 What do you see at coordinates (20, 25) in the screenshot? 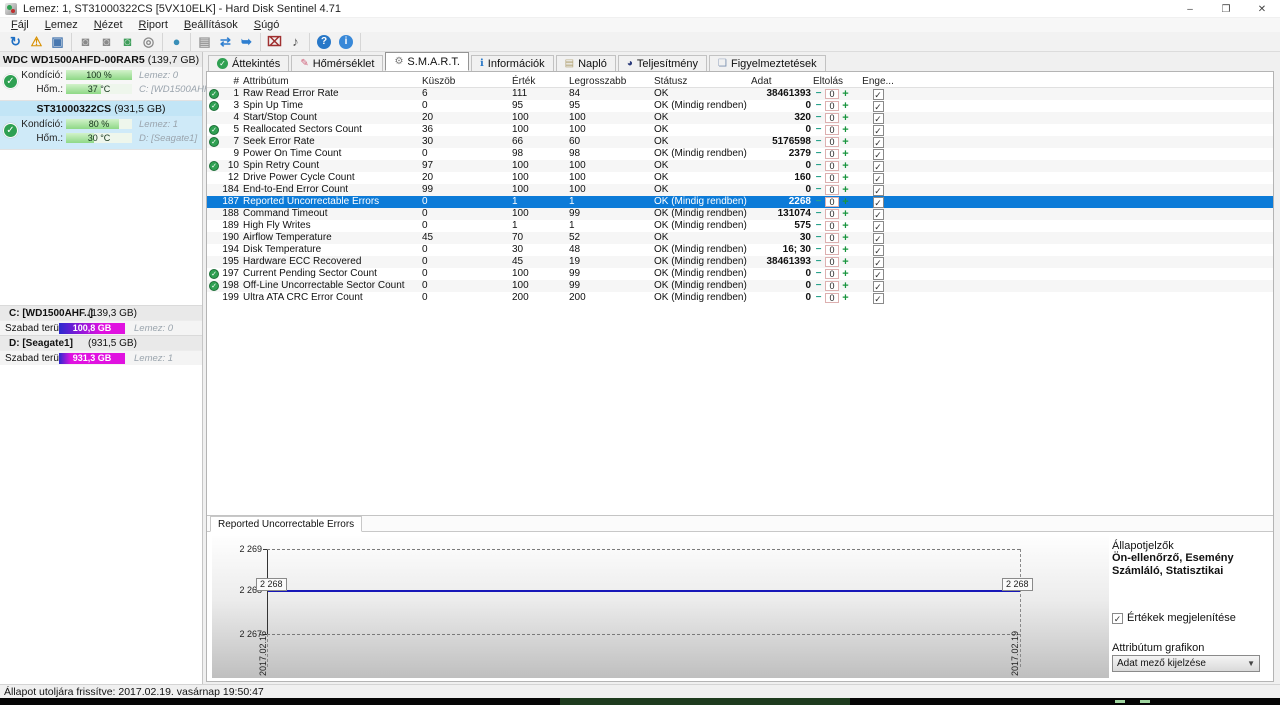
I see `menu-fjl: Fájl` at bounding box center [20, 25].